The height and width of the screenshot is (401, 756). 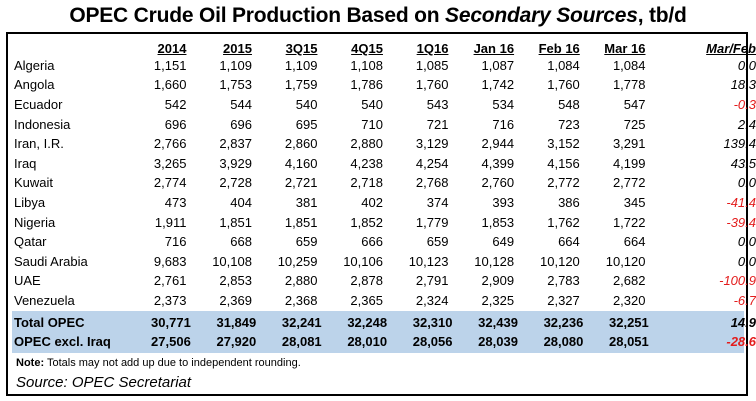 I want to click on value-cell: 723, so click(x=569, y=124).